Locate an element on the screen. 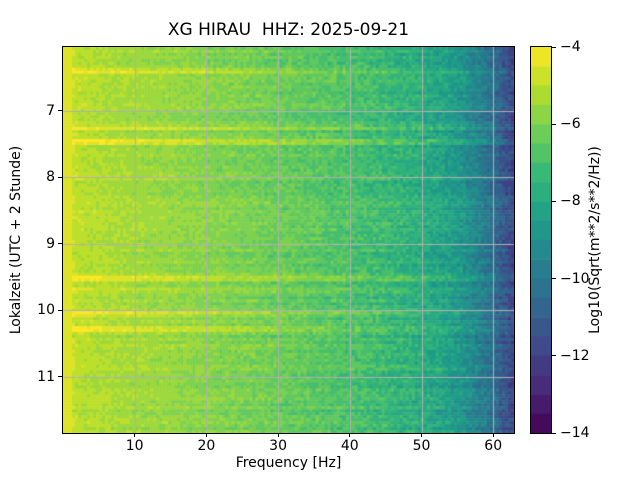 This screenshot has width=640, height=480. colorbar-tick-label: −12 is located at coordinates (575, 355).